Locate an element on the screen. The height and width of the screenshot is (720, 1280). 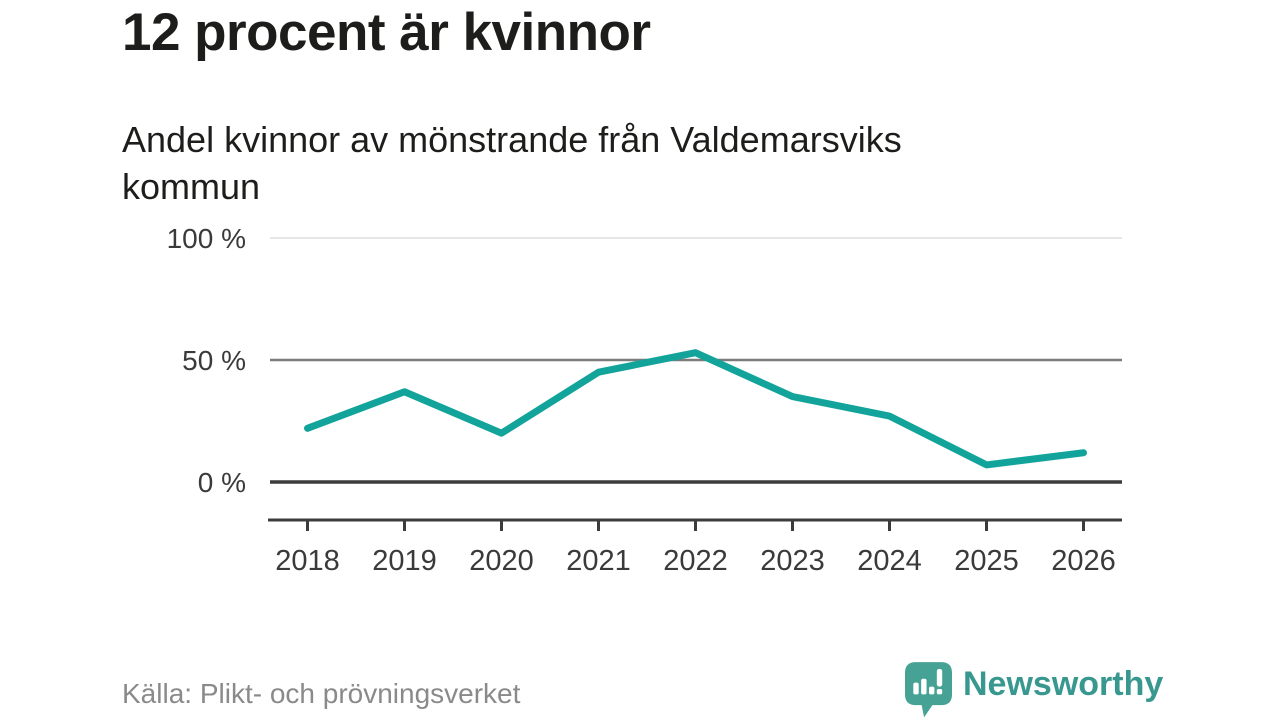
x-axis-label: 2020 is located at coordinates (501, 561).